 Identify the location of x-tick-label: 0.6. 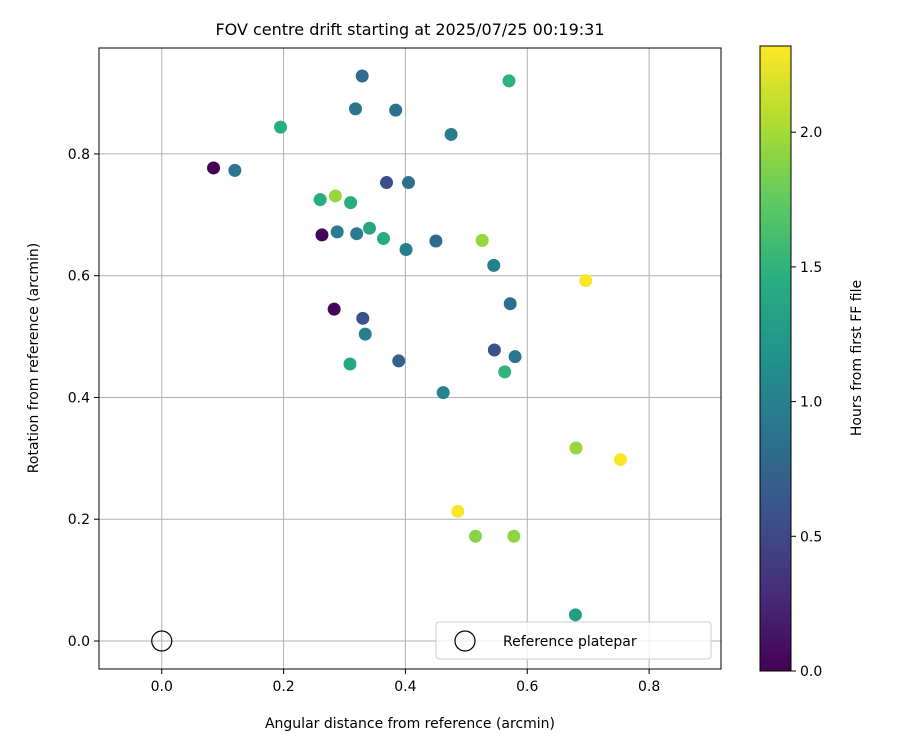
(527, 687).